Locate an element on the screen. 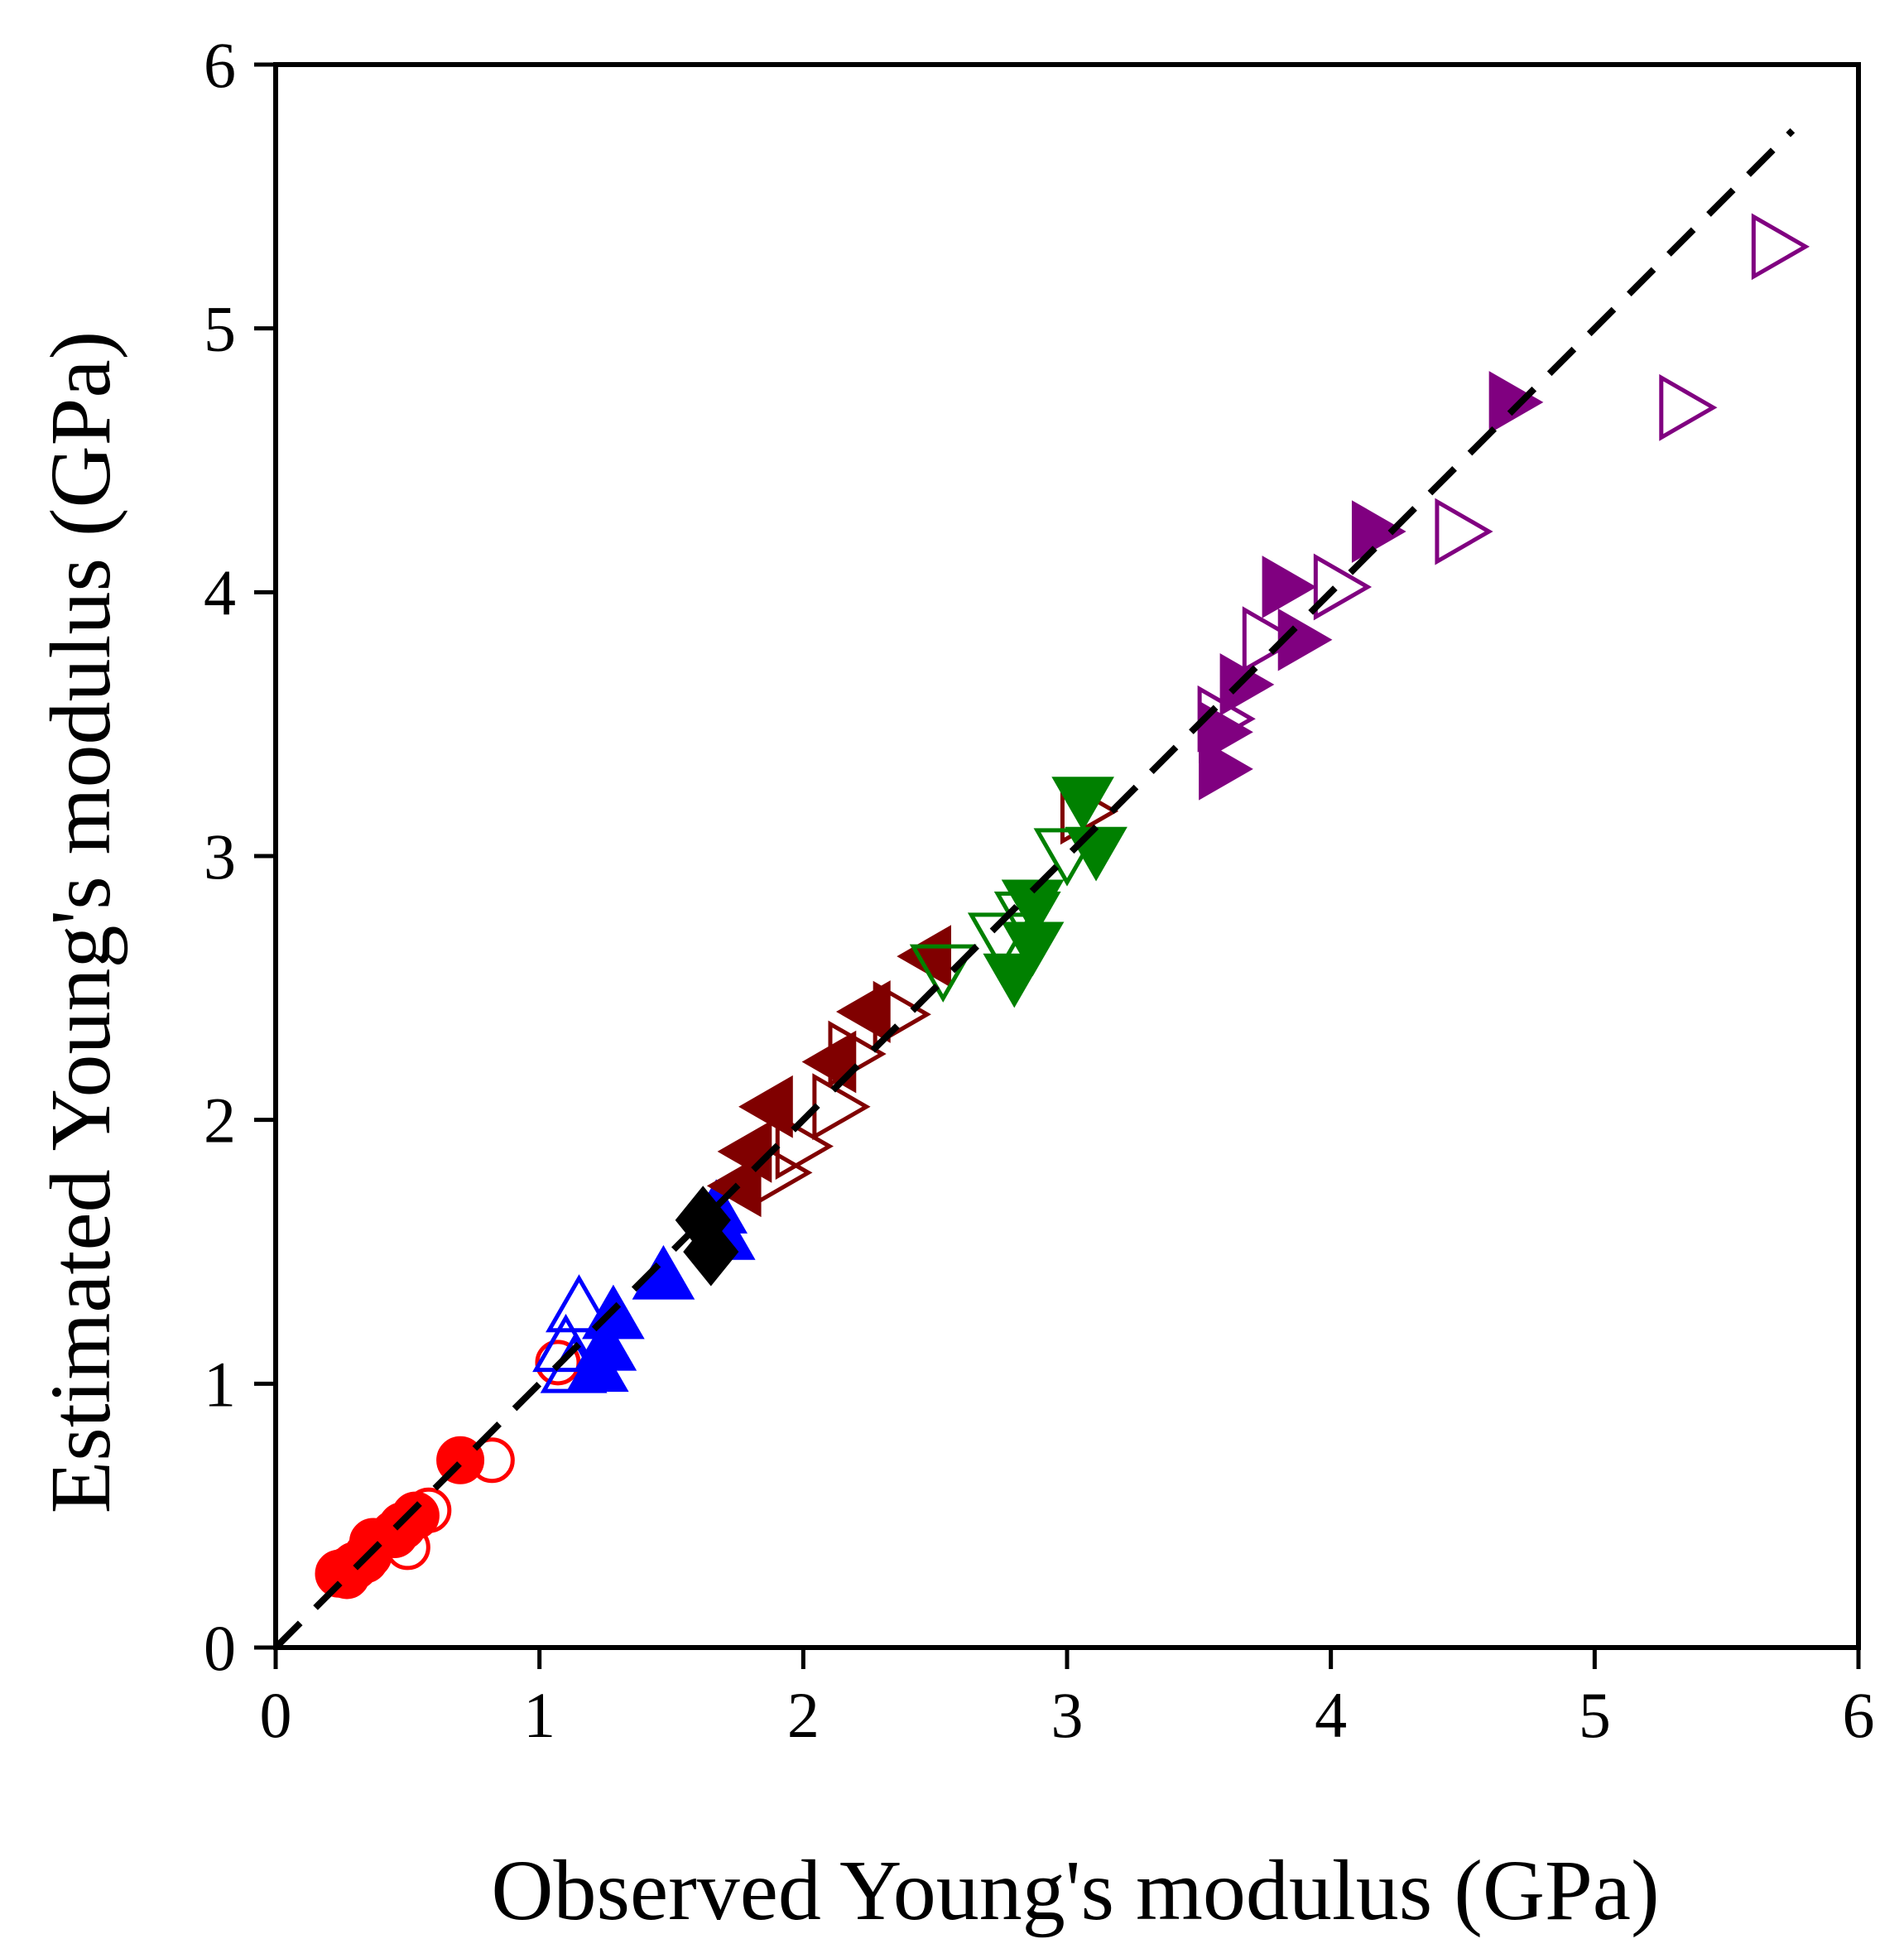  series-blue-filled is located at coordinates (660, 1286).